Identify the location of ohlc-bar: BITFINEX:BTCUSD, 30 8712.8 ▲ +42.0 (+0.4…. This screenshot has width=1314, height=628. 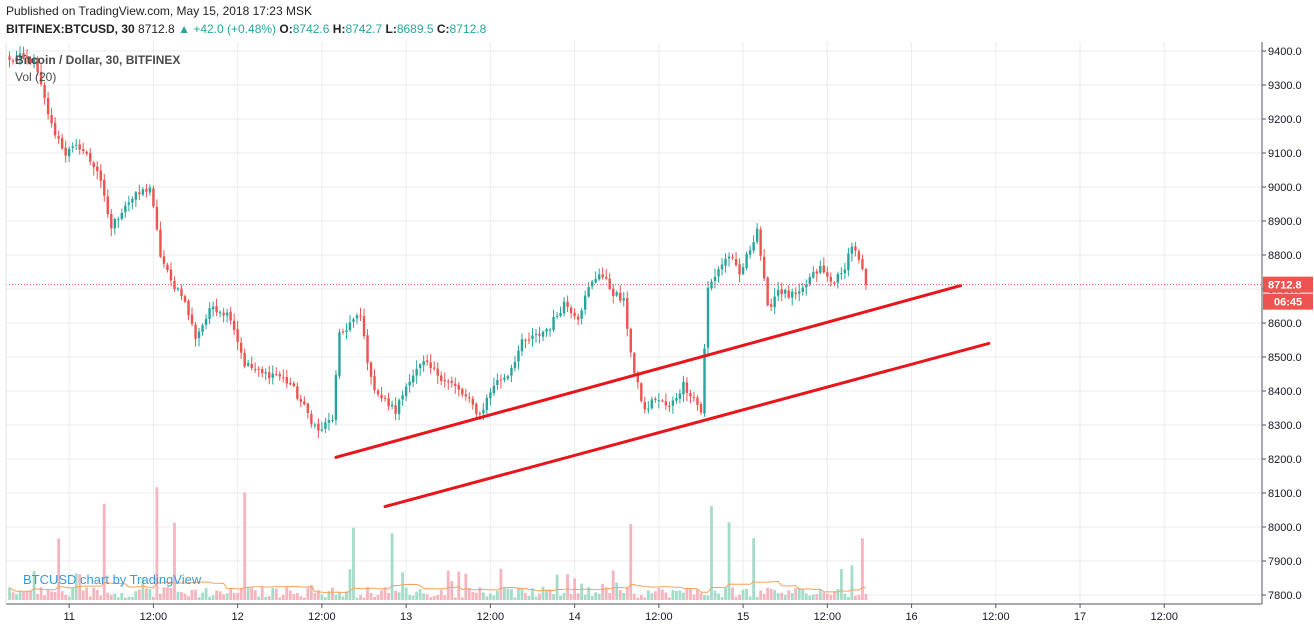
(246, 29).